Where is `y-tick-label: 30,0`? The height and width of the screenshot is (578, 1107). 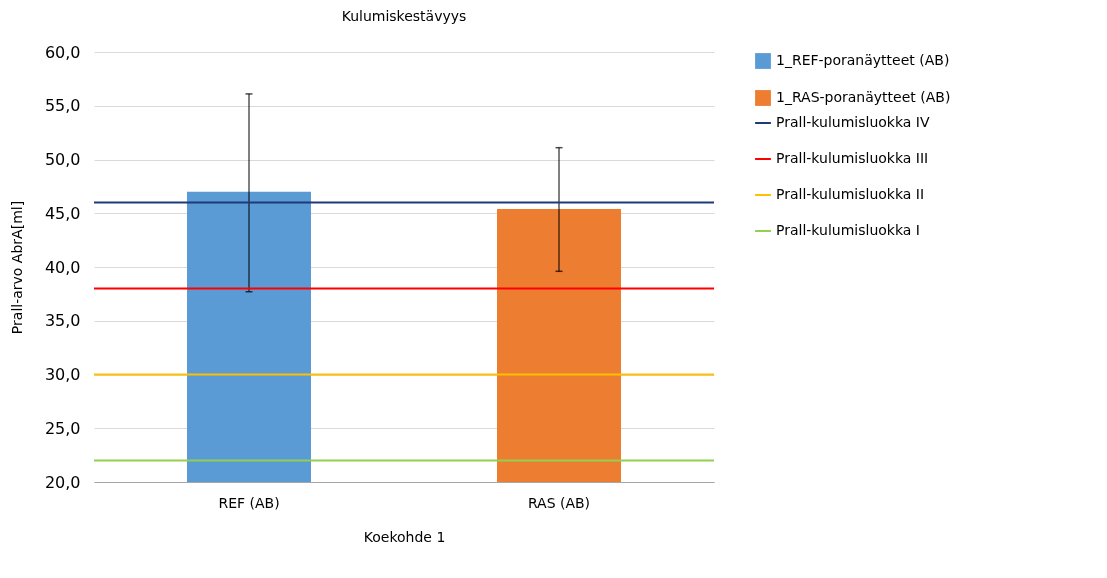
y-tick-label: 30,0 is located at coordinates (62, 374).